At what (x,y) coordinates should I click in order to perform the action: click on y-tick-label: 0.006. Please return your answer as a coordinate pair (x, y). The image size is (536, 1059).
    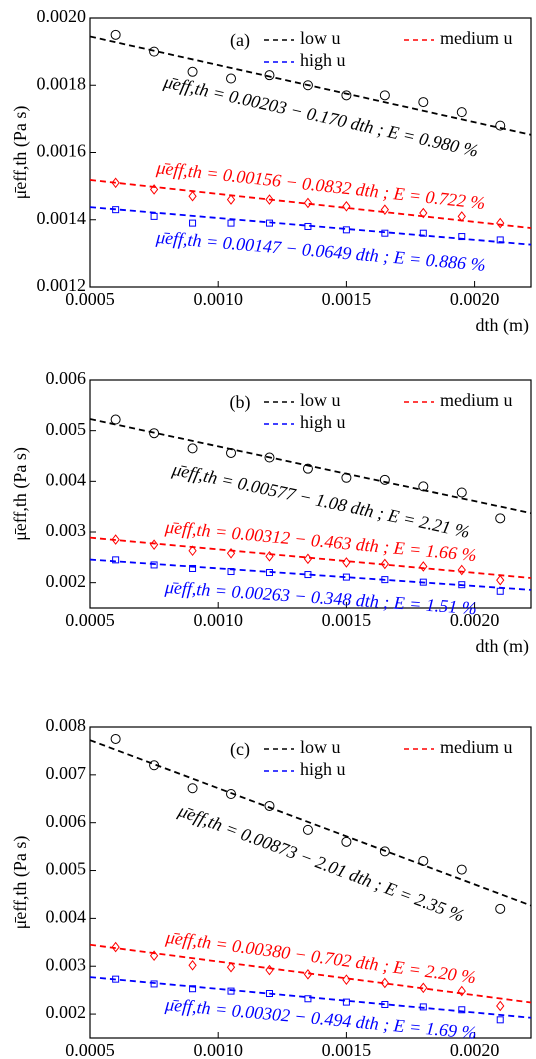
    Looking at the image, I should click on (66, 378).